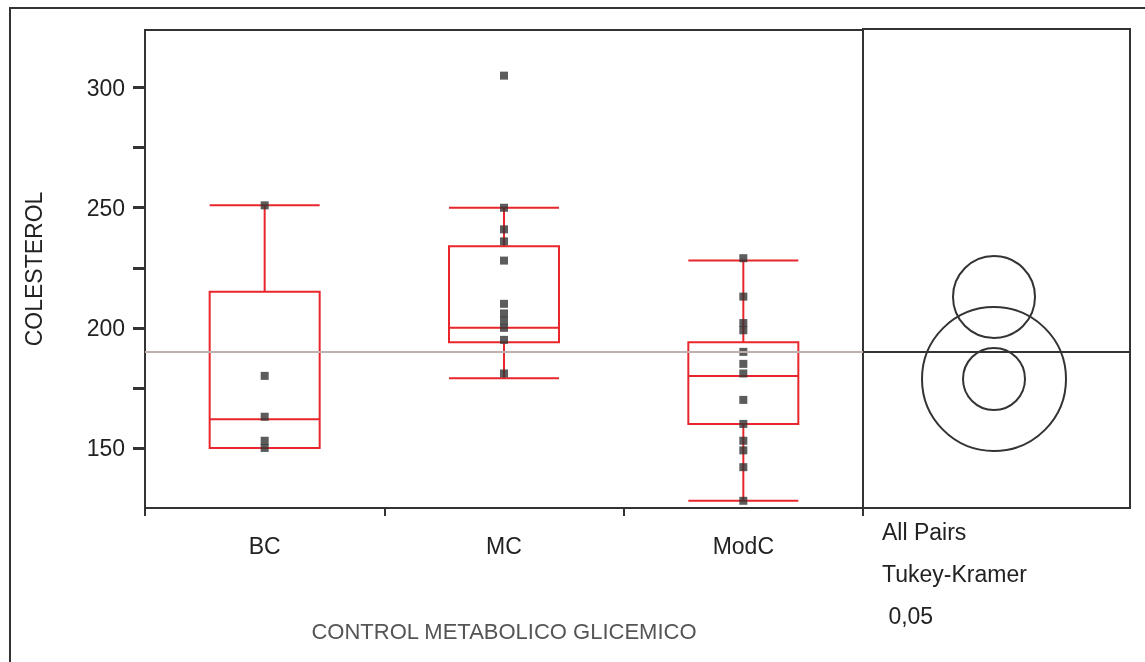  What do you see at coordinates (105, 447) in the screenshot?
I see `y-tick-label: 150` at bounding box center [105, 447].